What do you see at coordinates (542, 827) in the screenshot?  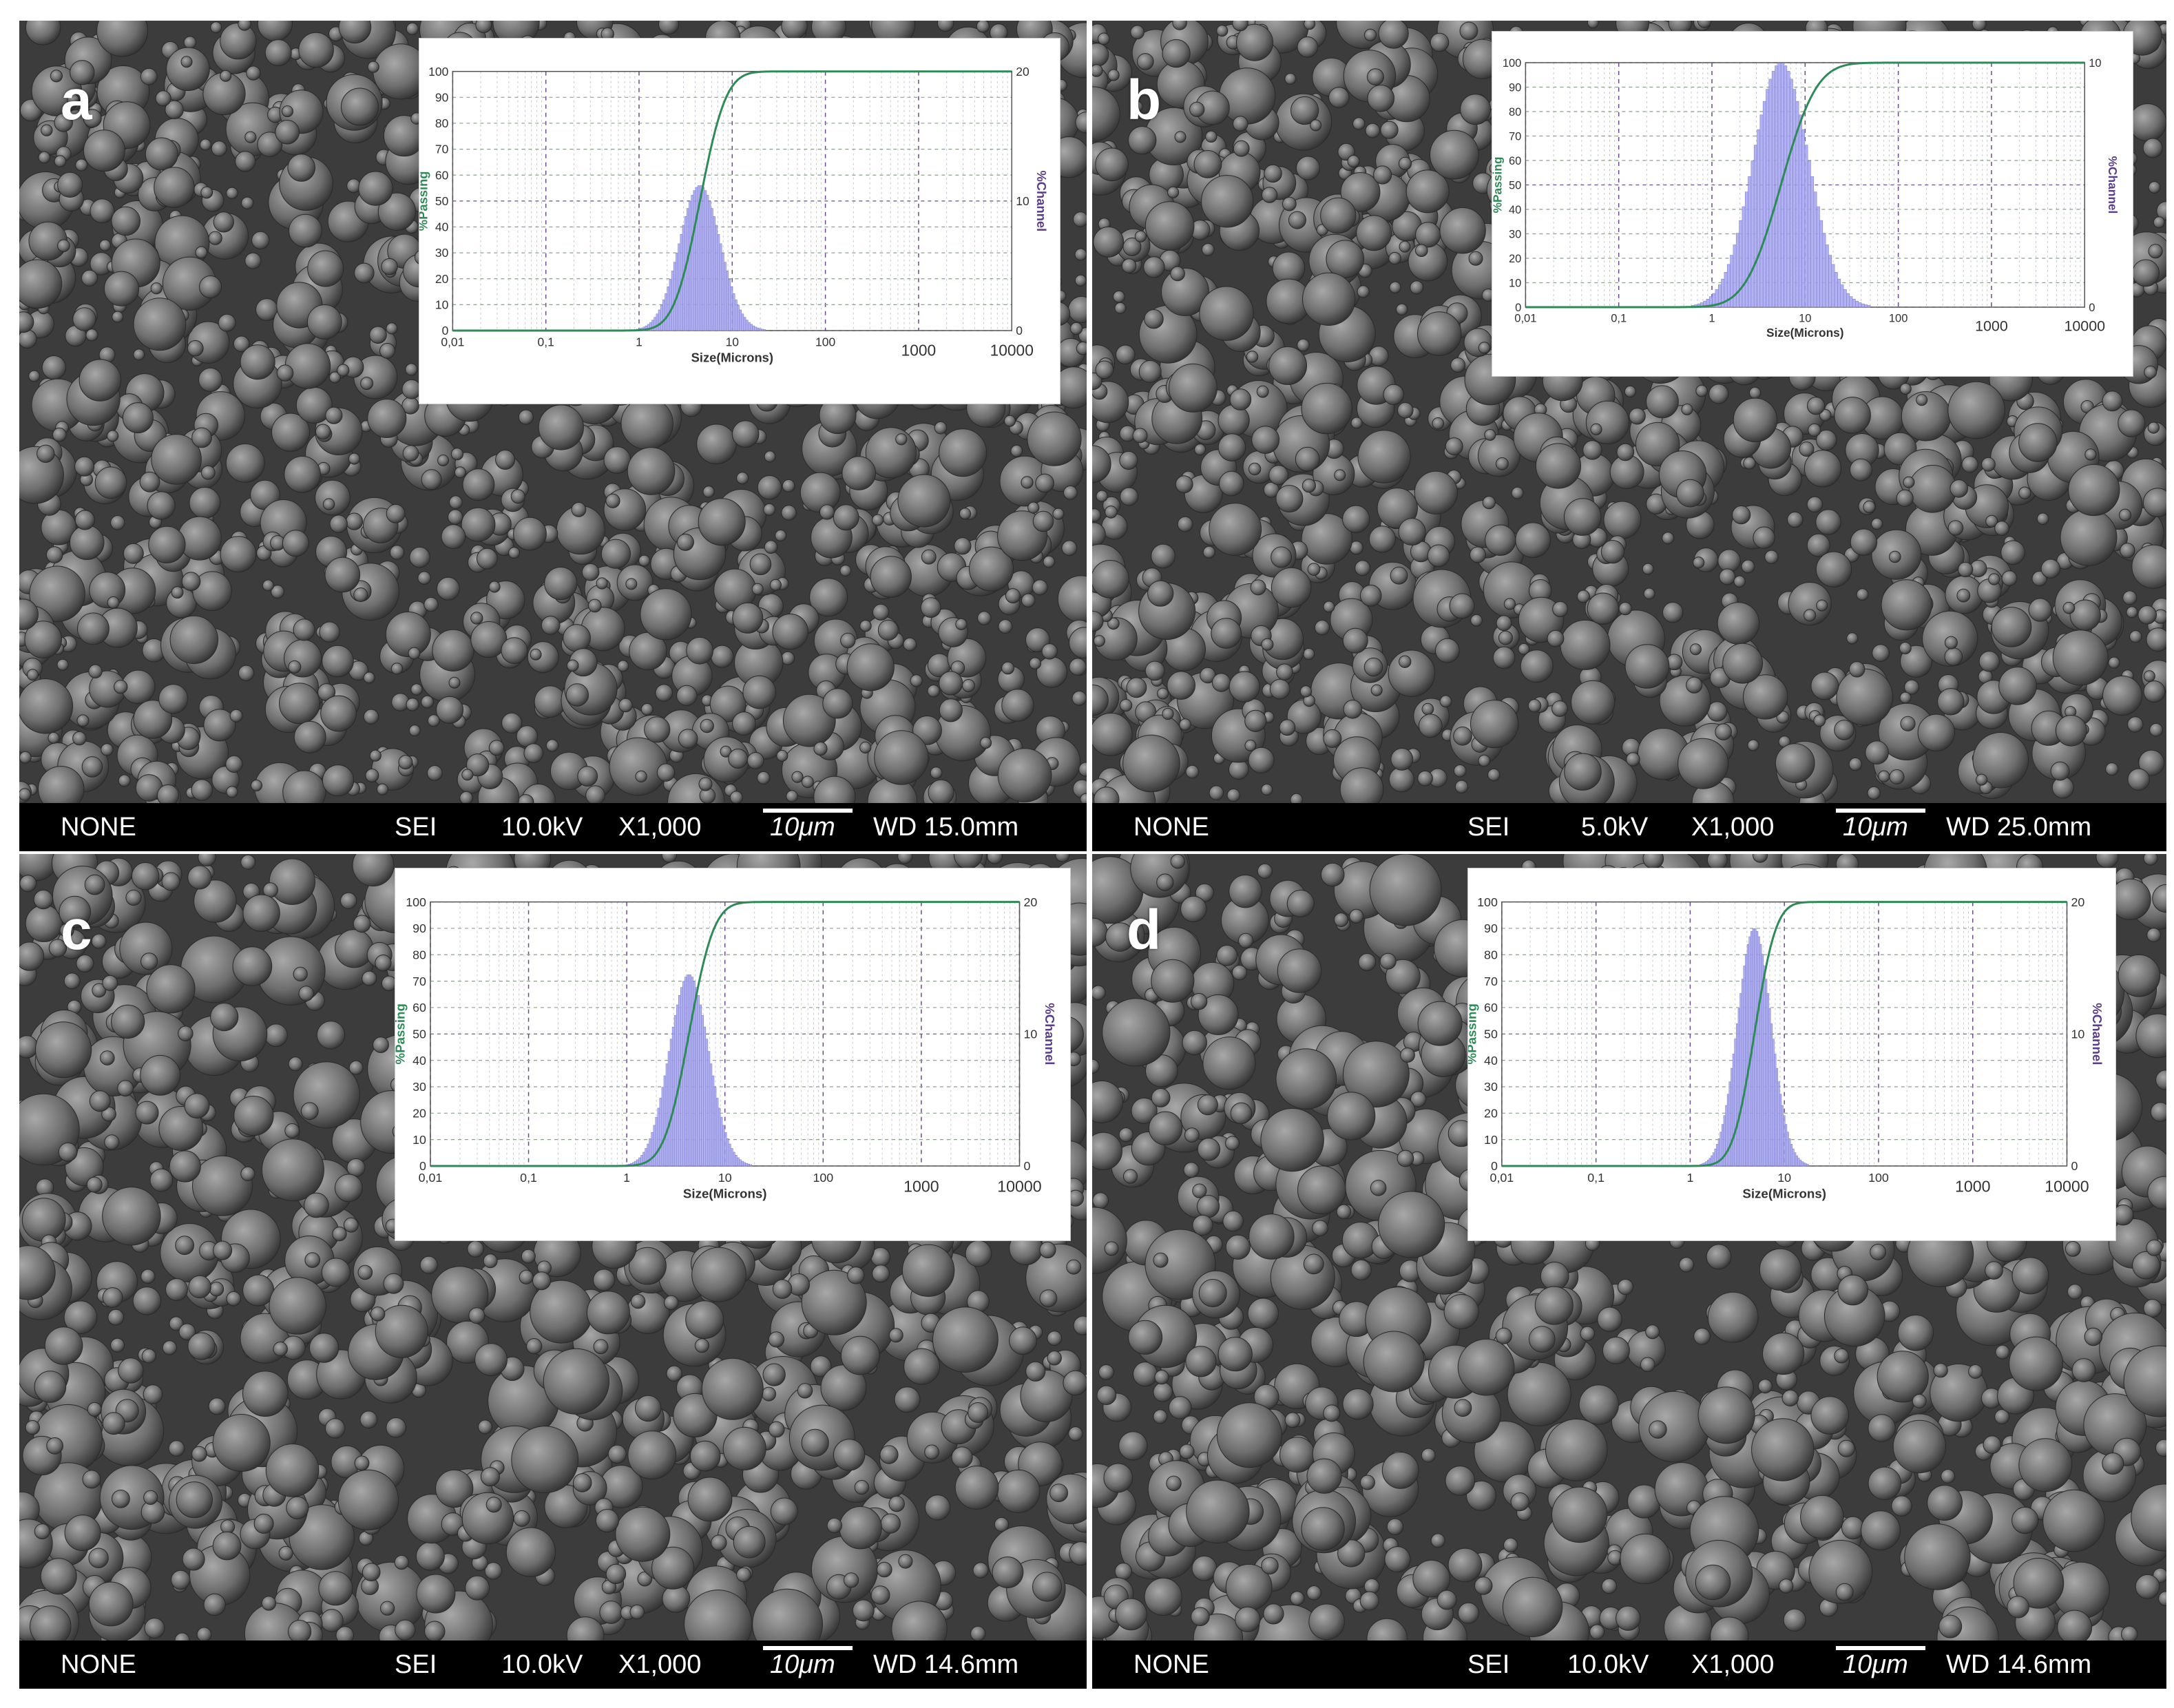 I see `sem-voltage: 10.0kV` at bounding box center [542, 827].